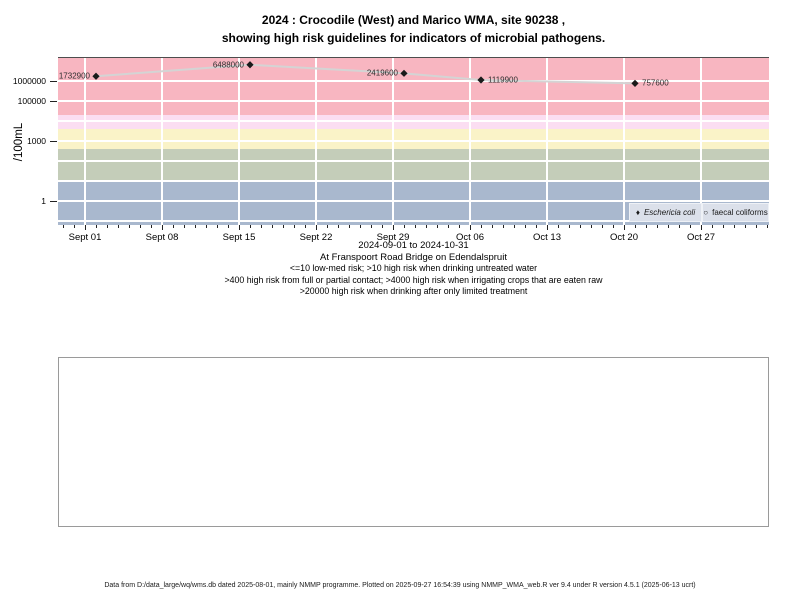 The height and width of the screenshot is (600, 800). Describe the element at coordinates (316, 237) in the screenshot. I see `x-tick-label: Sept 22` at that location.